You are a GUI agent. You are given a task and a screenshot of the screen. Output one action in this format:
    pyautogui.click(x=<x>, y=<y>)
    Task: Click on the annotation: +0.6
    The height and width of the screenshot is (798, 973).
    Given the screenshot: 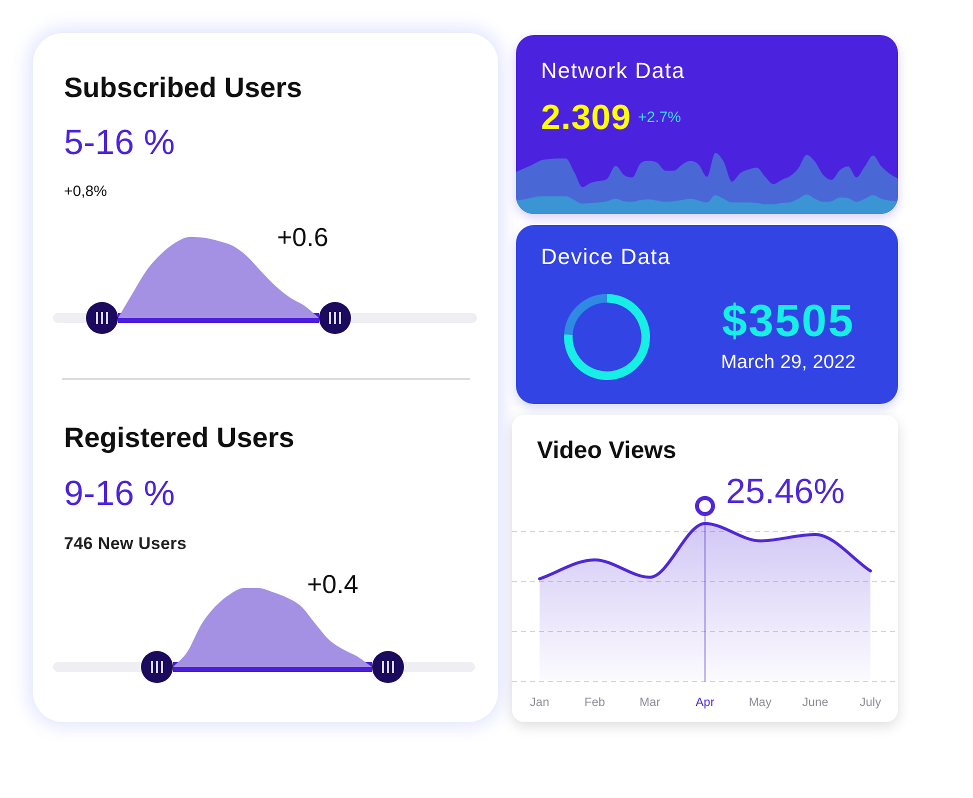 What is the action you would take?
    pyautogui.click(x=302, y=237)
    